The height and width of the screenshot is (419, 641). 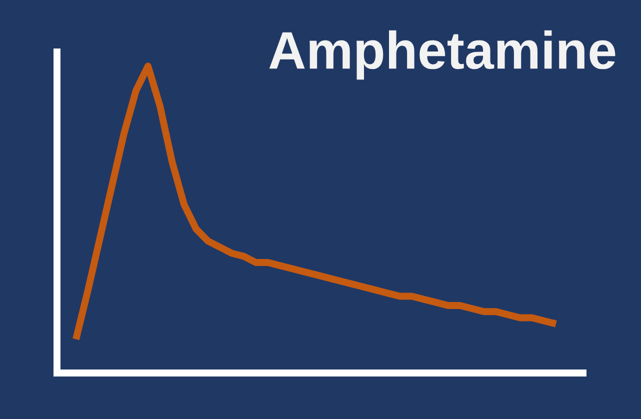 I want to click on chart-title: Amphetamine, so click(x=442, y=55).